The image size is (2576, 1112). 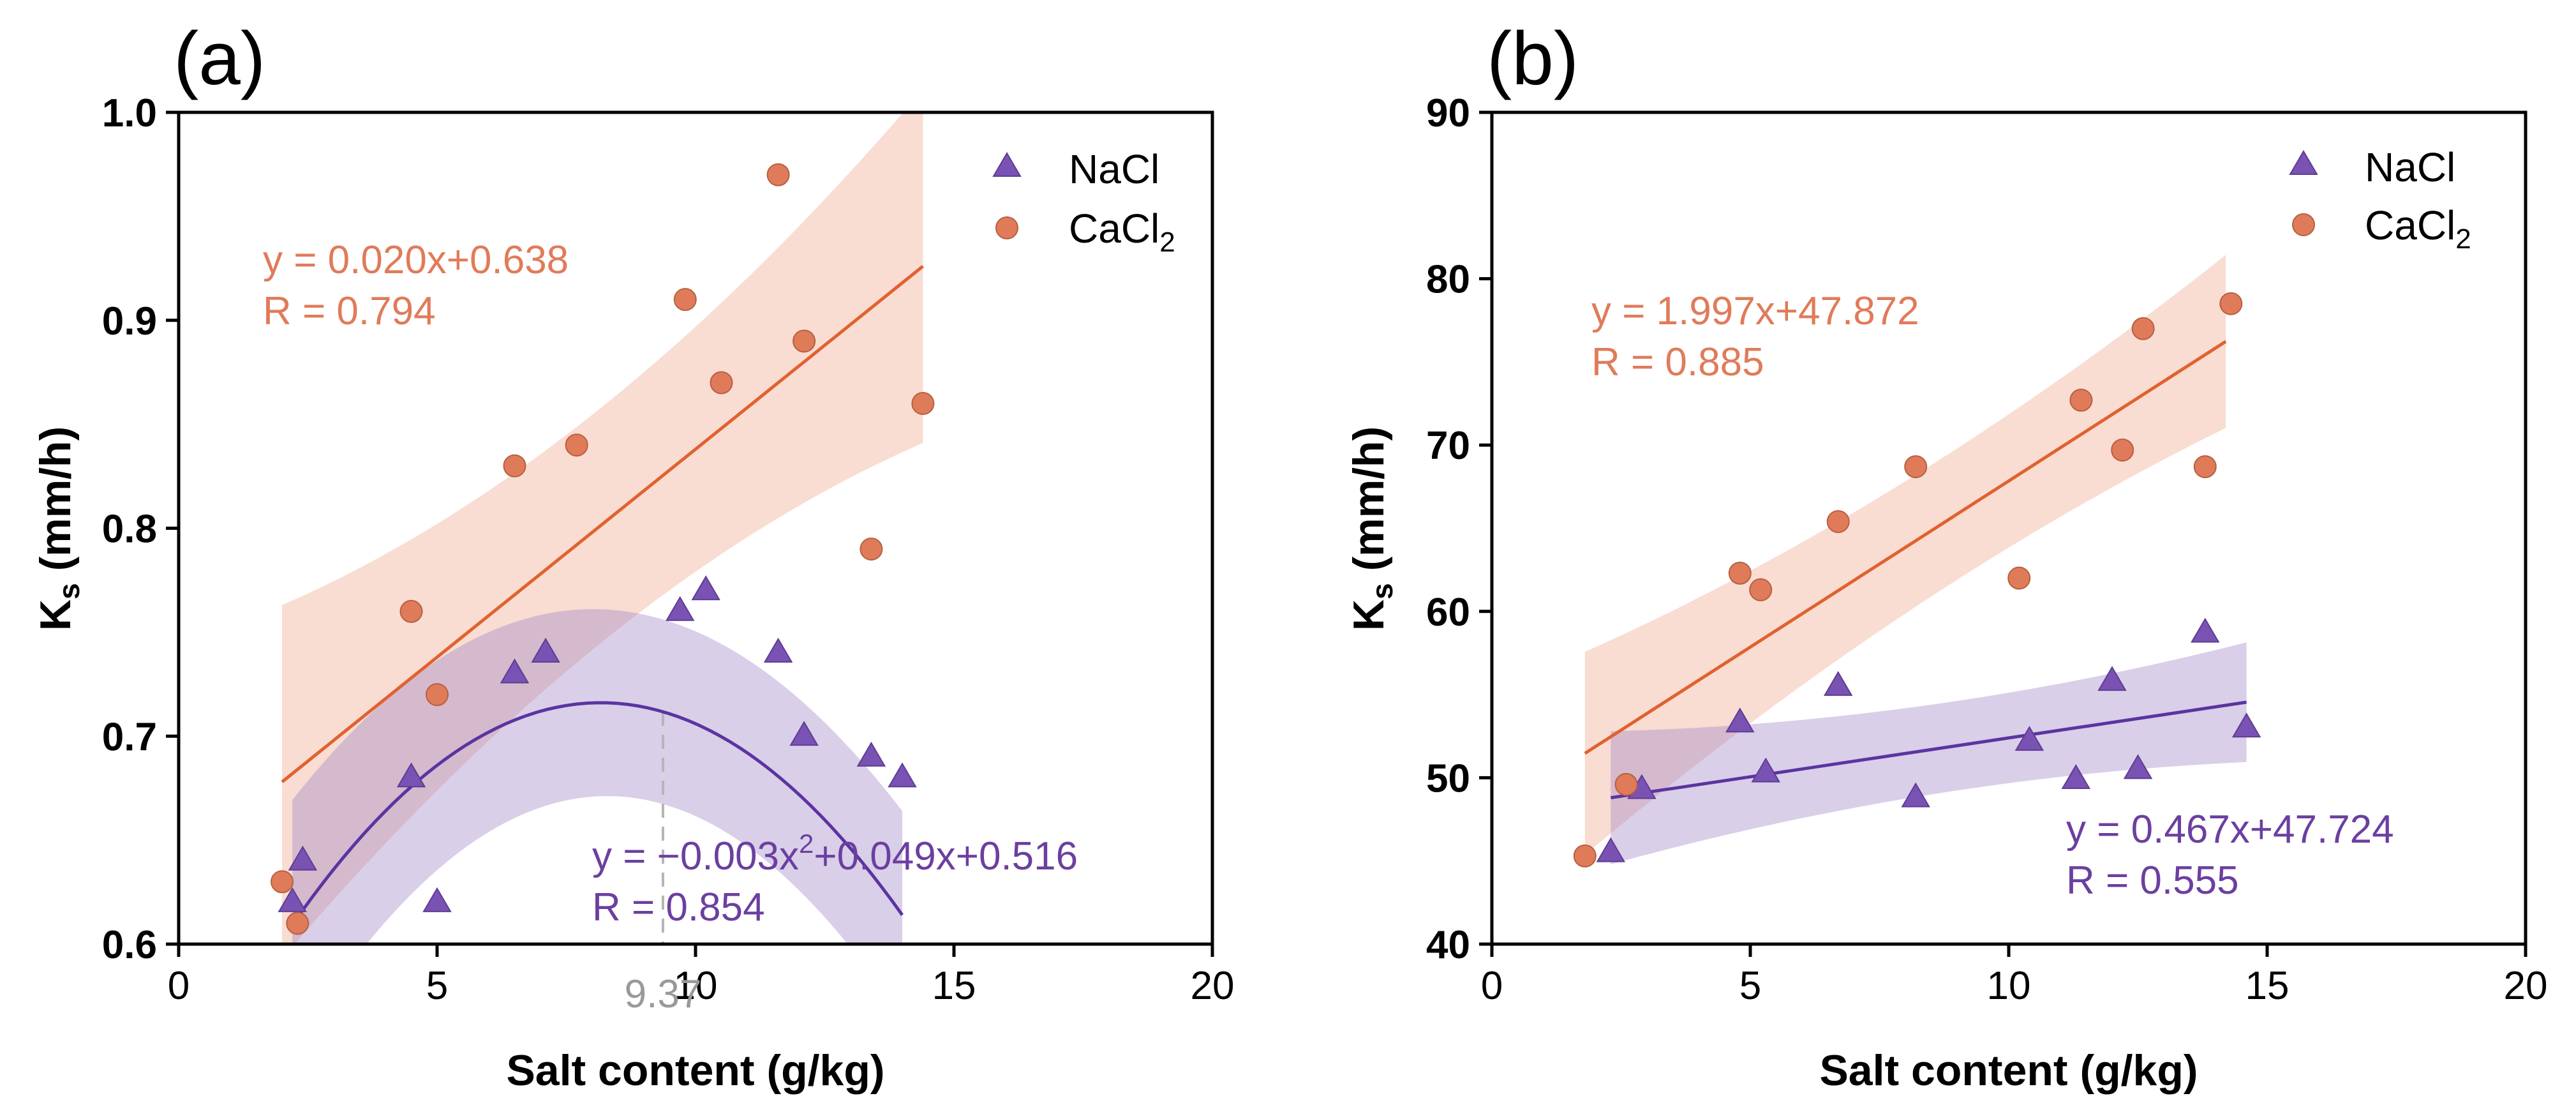 I want to click on panel-a-nacl-r: R = 0.854, so click(x=678, y=907).